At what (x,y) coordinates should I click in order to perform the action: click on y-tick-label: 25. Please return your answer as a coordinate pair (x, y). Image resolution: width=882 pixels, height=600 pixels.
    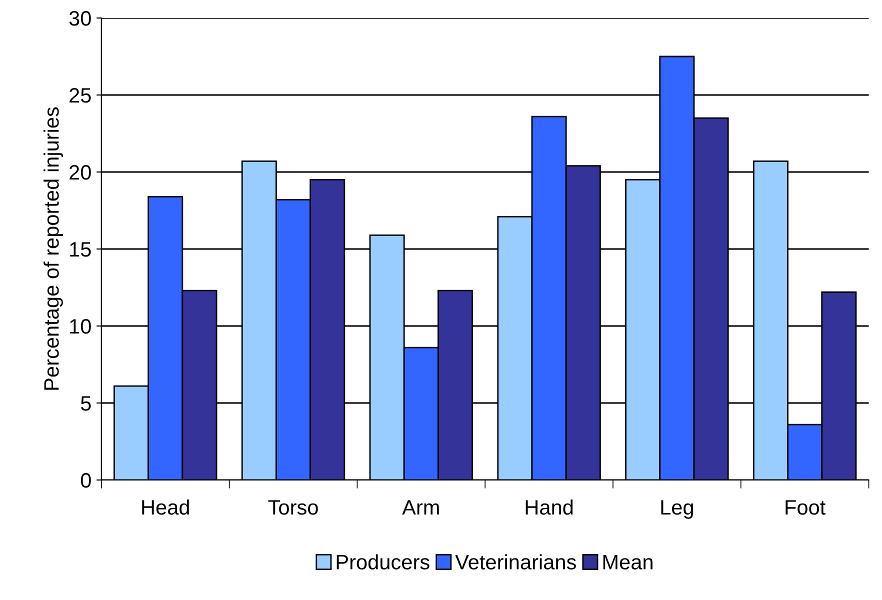
    Looking at the image, I should click on (80, 95).